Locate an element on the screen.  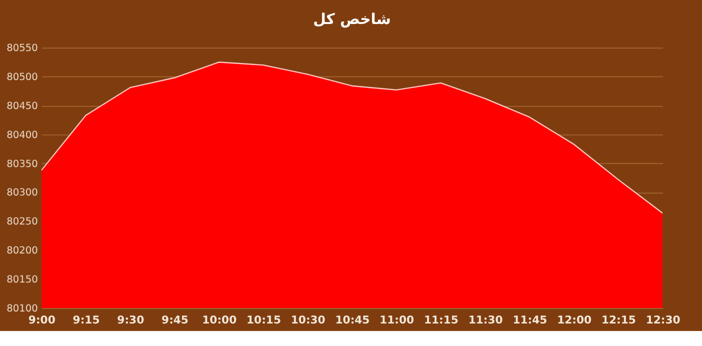
y-tick-label: 80450 is located at coordinates (22, 106).